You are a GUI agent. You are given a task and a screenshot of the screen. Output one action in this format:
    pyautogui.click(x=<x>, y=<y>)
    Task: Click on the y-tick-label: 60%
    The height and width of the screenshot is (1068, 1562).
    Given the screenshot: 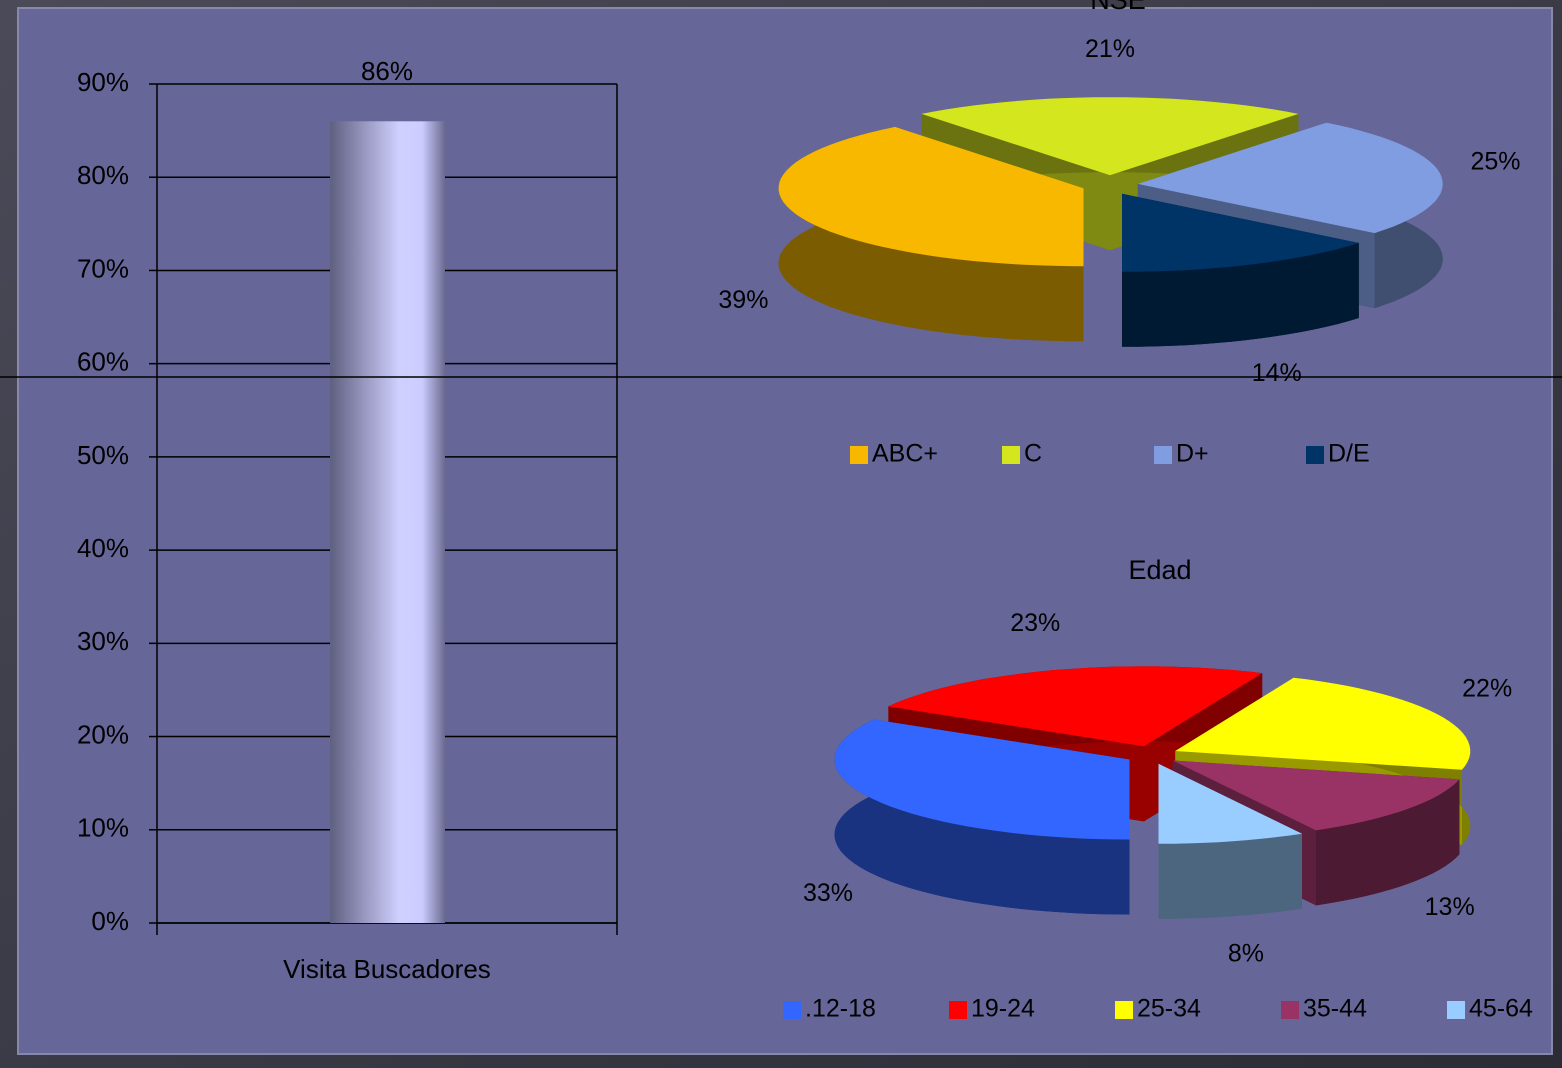 What is the action you would take?
    pyautogui.click(x=103, y=362)
    